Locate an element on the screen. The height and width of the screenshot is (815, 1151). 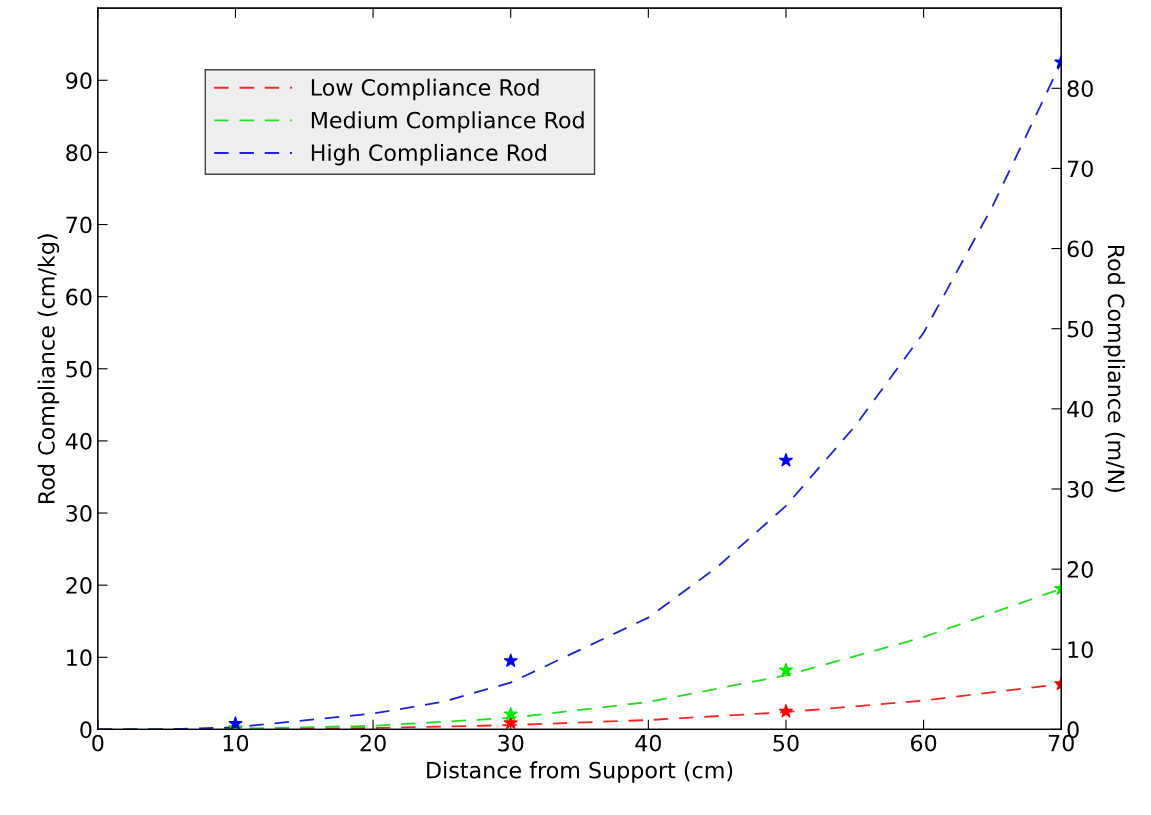
x-tick-label: 50 is located at coordinates (786, 743).